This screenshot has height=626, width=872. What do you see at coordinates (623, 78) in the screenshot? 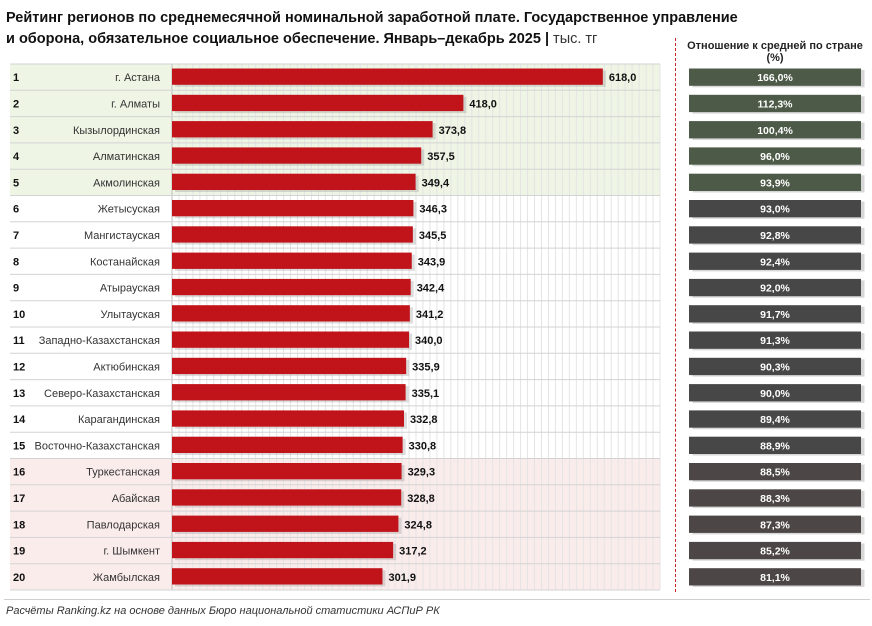
I see `value-label: 618,0` at bounding box center [623, 78].